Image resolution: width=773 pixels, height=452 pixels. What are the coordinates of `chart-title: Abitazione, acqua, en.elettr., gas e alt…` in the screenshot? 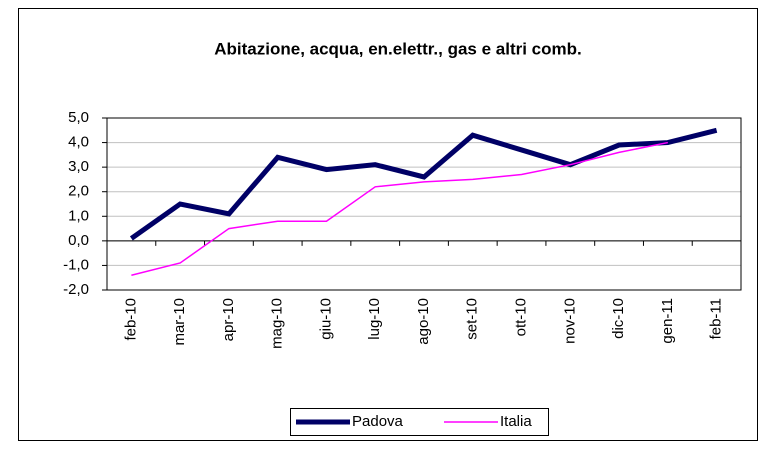 It's located at (398, 48).